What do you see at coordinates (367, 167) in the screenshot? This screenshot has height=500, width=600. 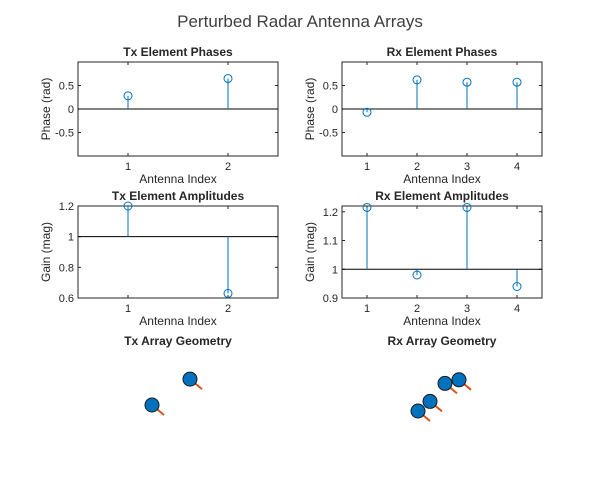 I see `rx-phases-xtick-label: 1` at bounding box center [367, 167].